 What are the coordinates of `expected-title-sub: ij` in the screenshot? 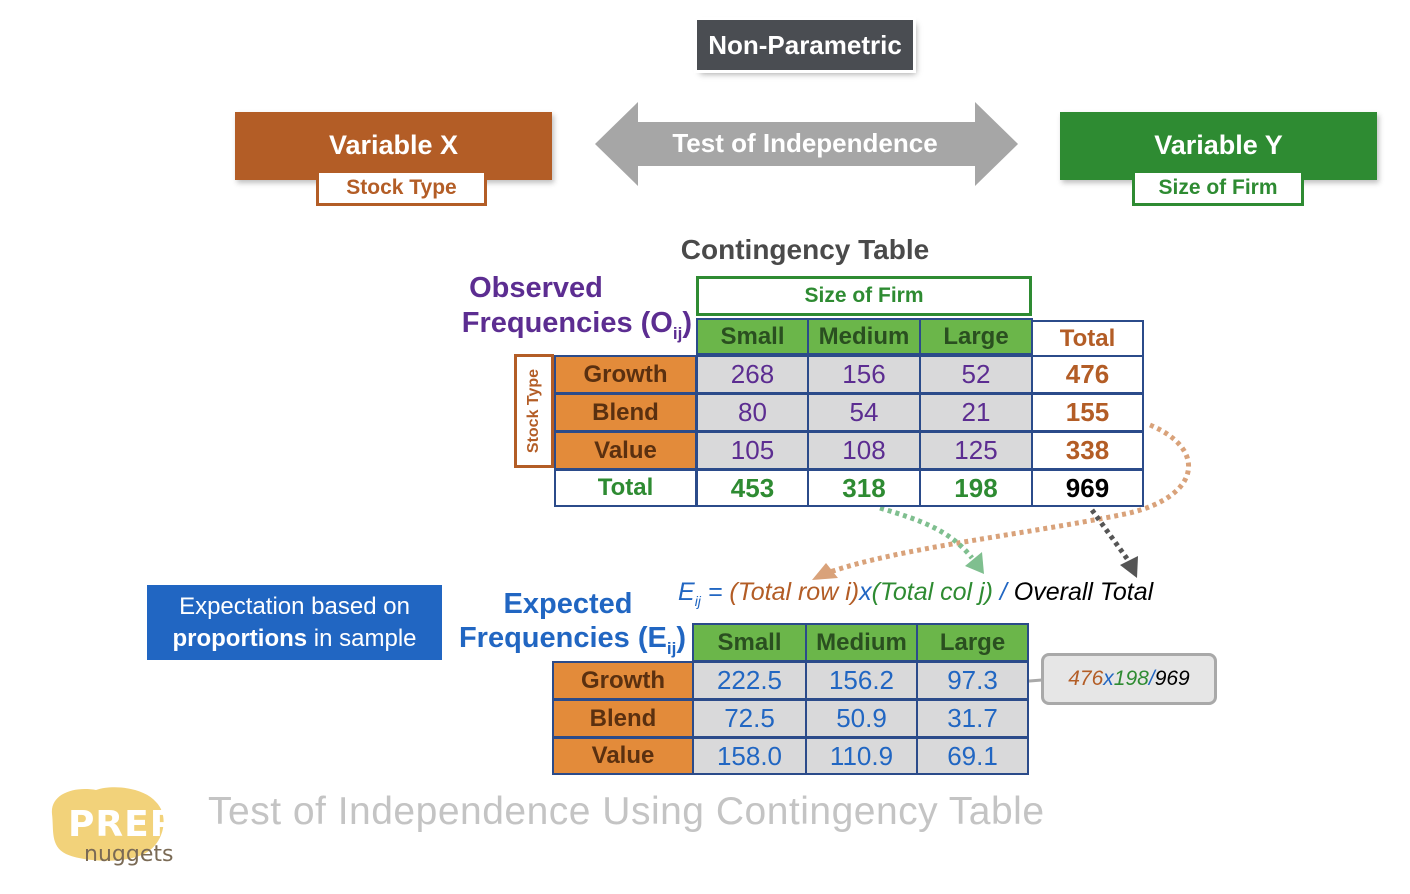 It's located at (671, 648).